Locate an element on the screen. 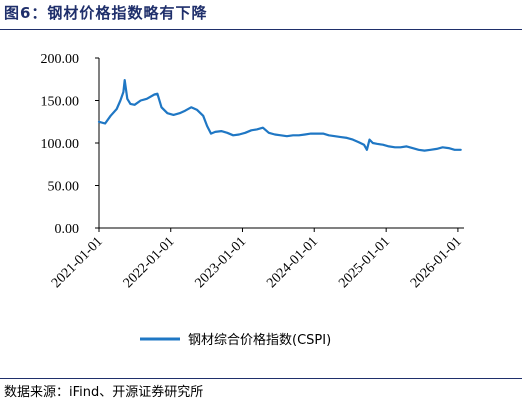 The image size is (522, 405). y-tick-label: 150.00 is located at coordinates (60, 102).